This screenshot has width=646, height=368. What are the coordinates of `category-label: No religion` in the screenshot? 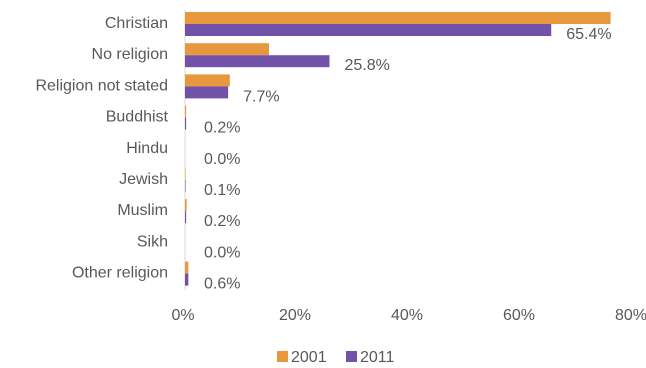 It's located at (130, 54).